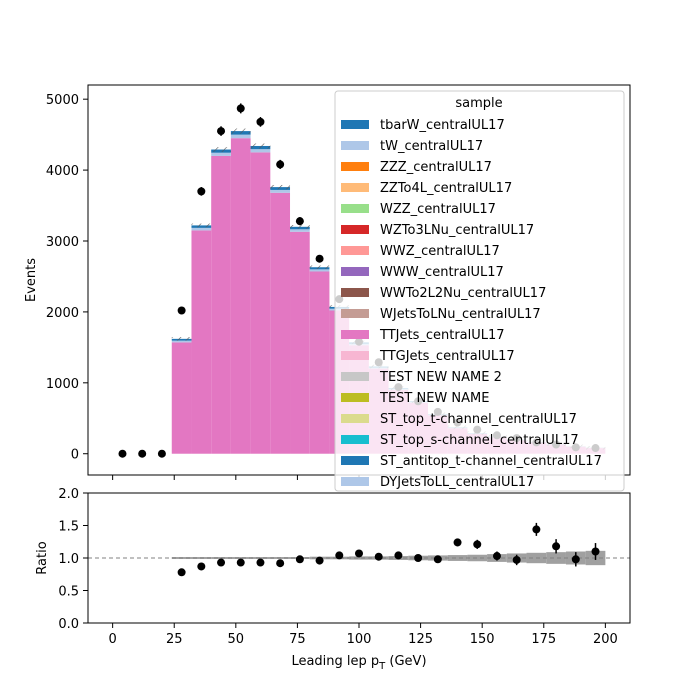  What do you see at coordinates (543, 639) in the screenshot?
I see `ratio-x-tick-label-7: 175` at bounding box center [543, 639].